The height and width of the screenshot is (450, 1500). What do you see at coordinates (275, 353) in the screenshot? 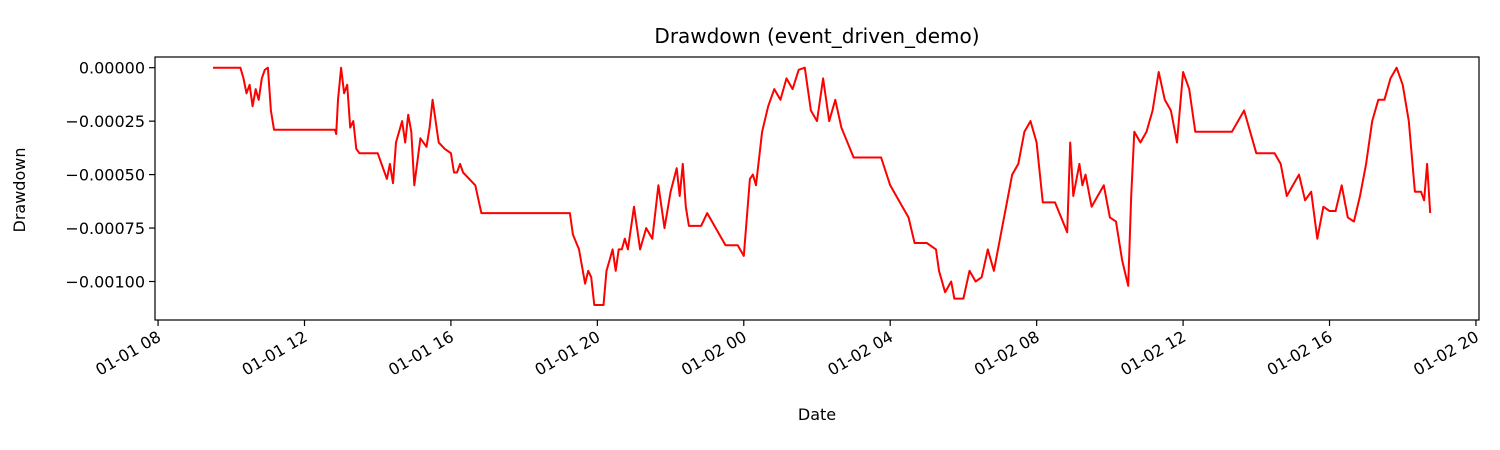
I see `x-tick-label: 01-01 12` at bounding box center [275, 353].